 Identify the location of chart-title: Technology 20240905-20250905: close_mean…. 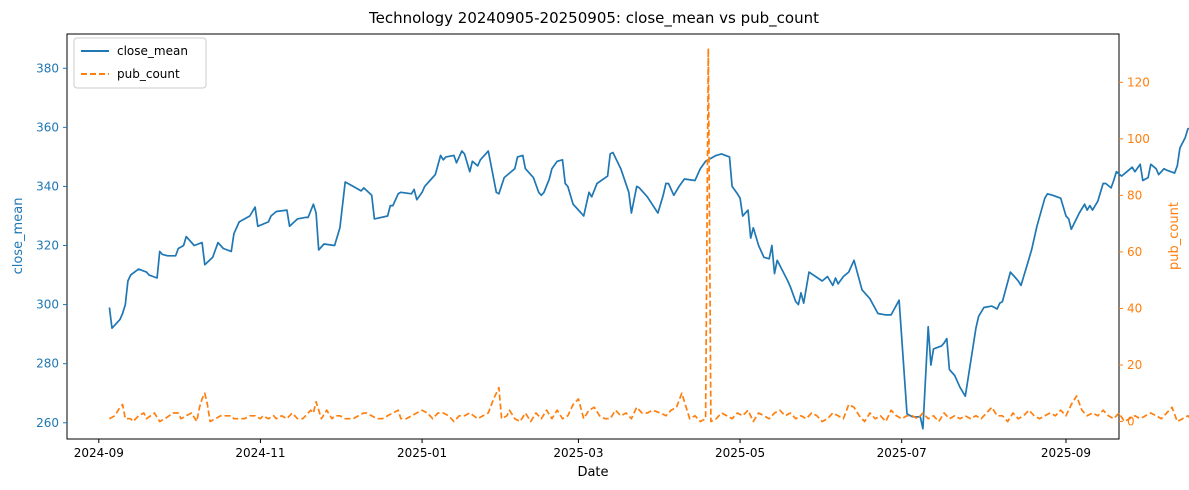
(593, 18).